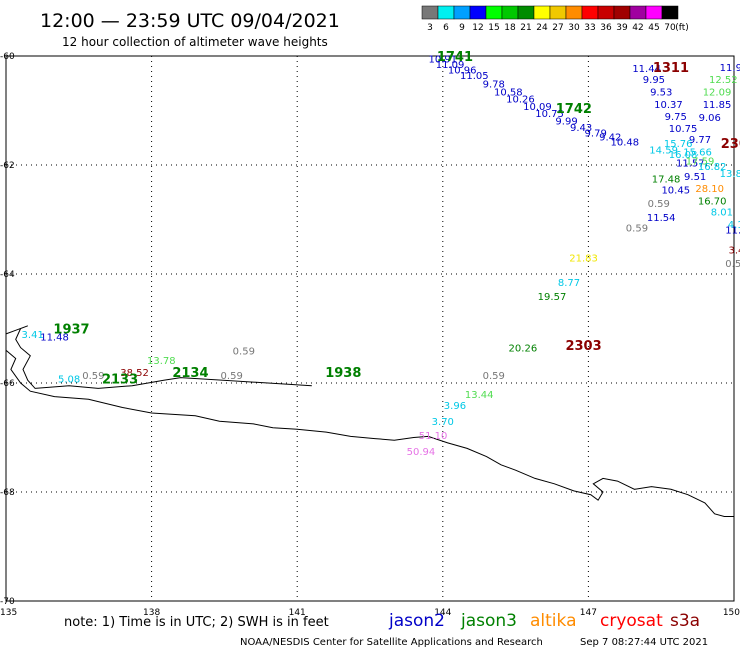 This screenshot has height=650, width=740. Describe the element at coordinates (666, 180) in the screenshot. I see `wave-height-label: 17.48` at that location.